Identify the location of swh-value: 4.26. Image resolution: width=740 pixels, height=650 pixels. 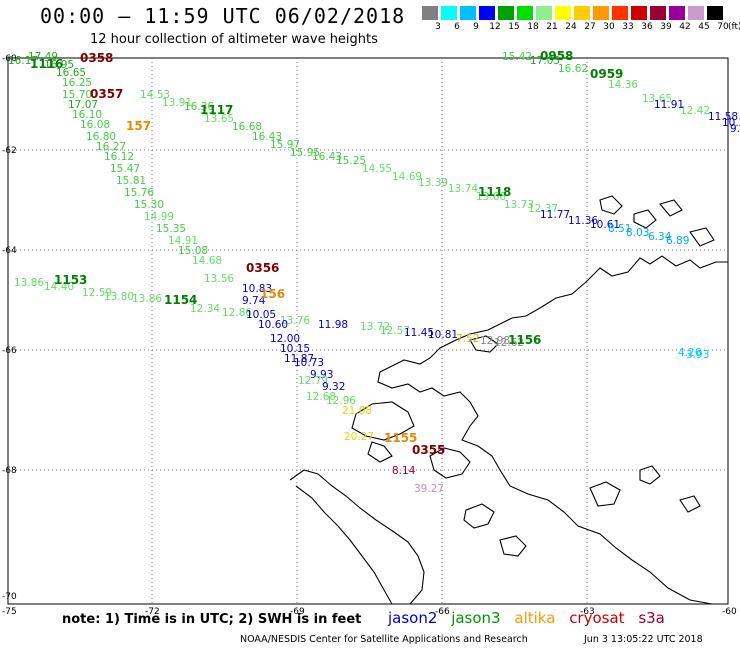
(690, 353).